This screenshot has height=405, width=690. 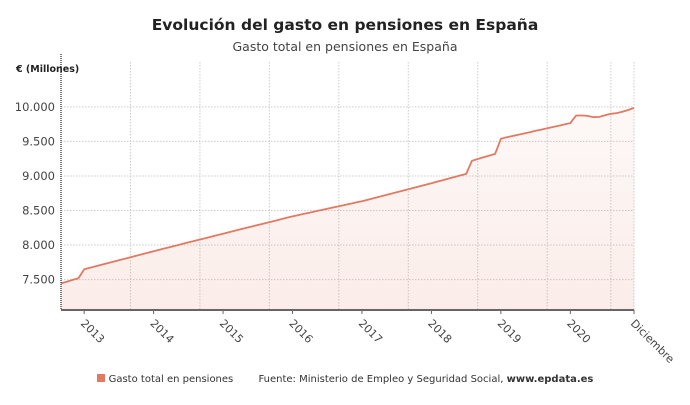 What do you see at coordinates (439, 331) in the screenshot?
I see `x-tick-label: 2018` at bounding box center [439, 331].